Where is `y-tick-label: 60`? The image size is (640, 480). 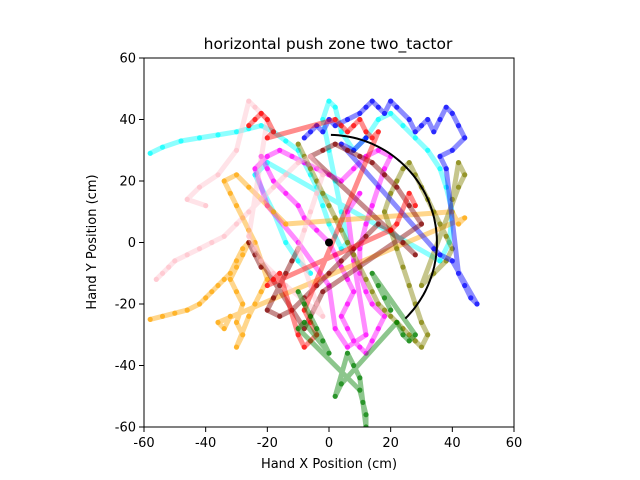 y-tick-label: 60 is located at coordinates (127, 59).